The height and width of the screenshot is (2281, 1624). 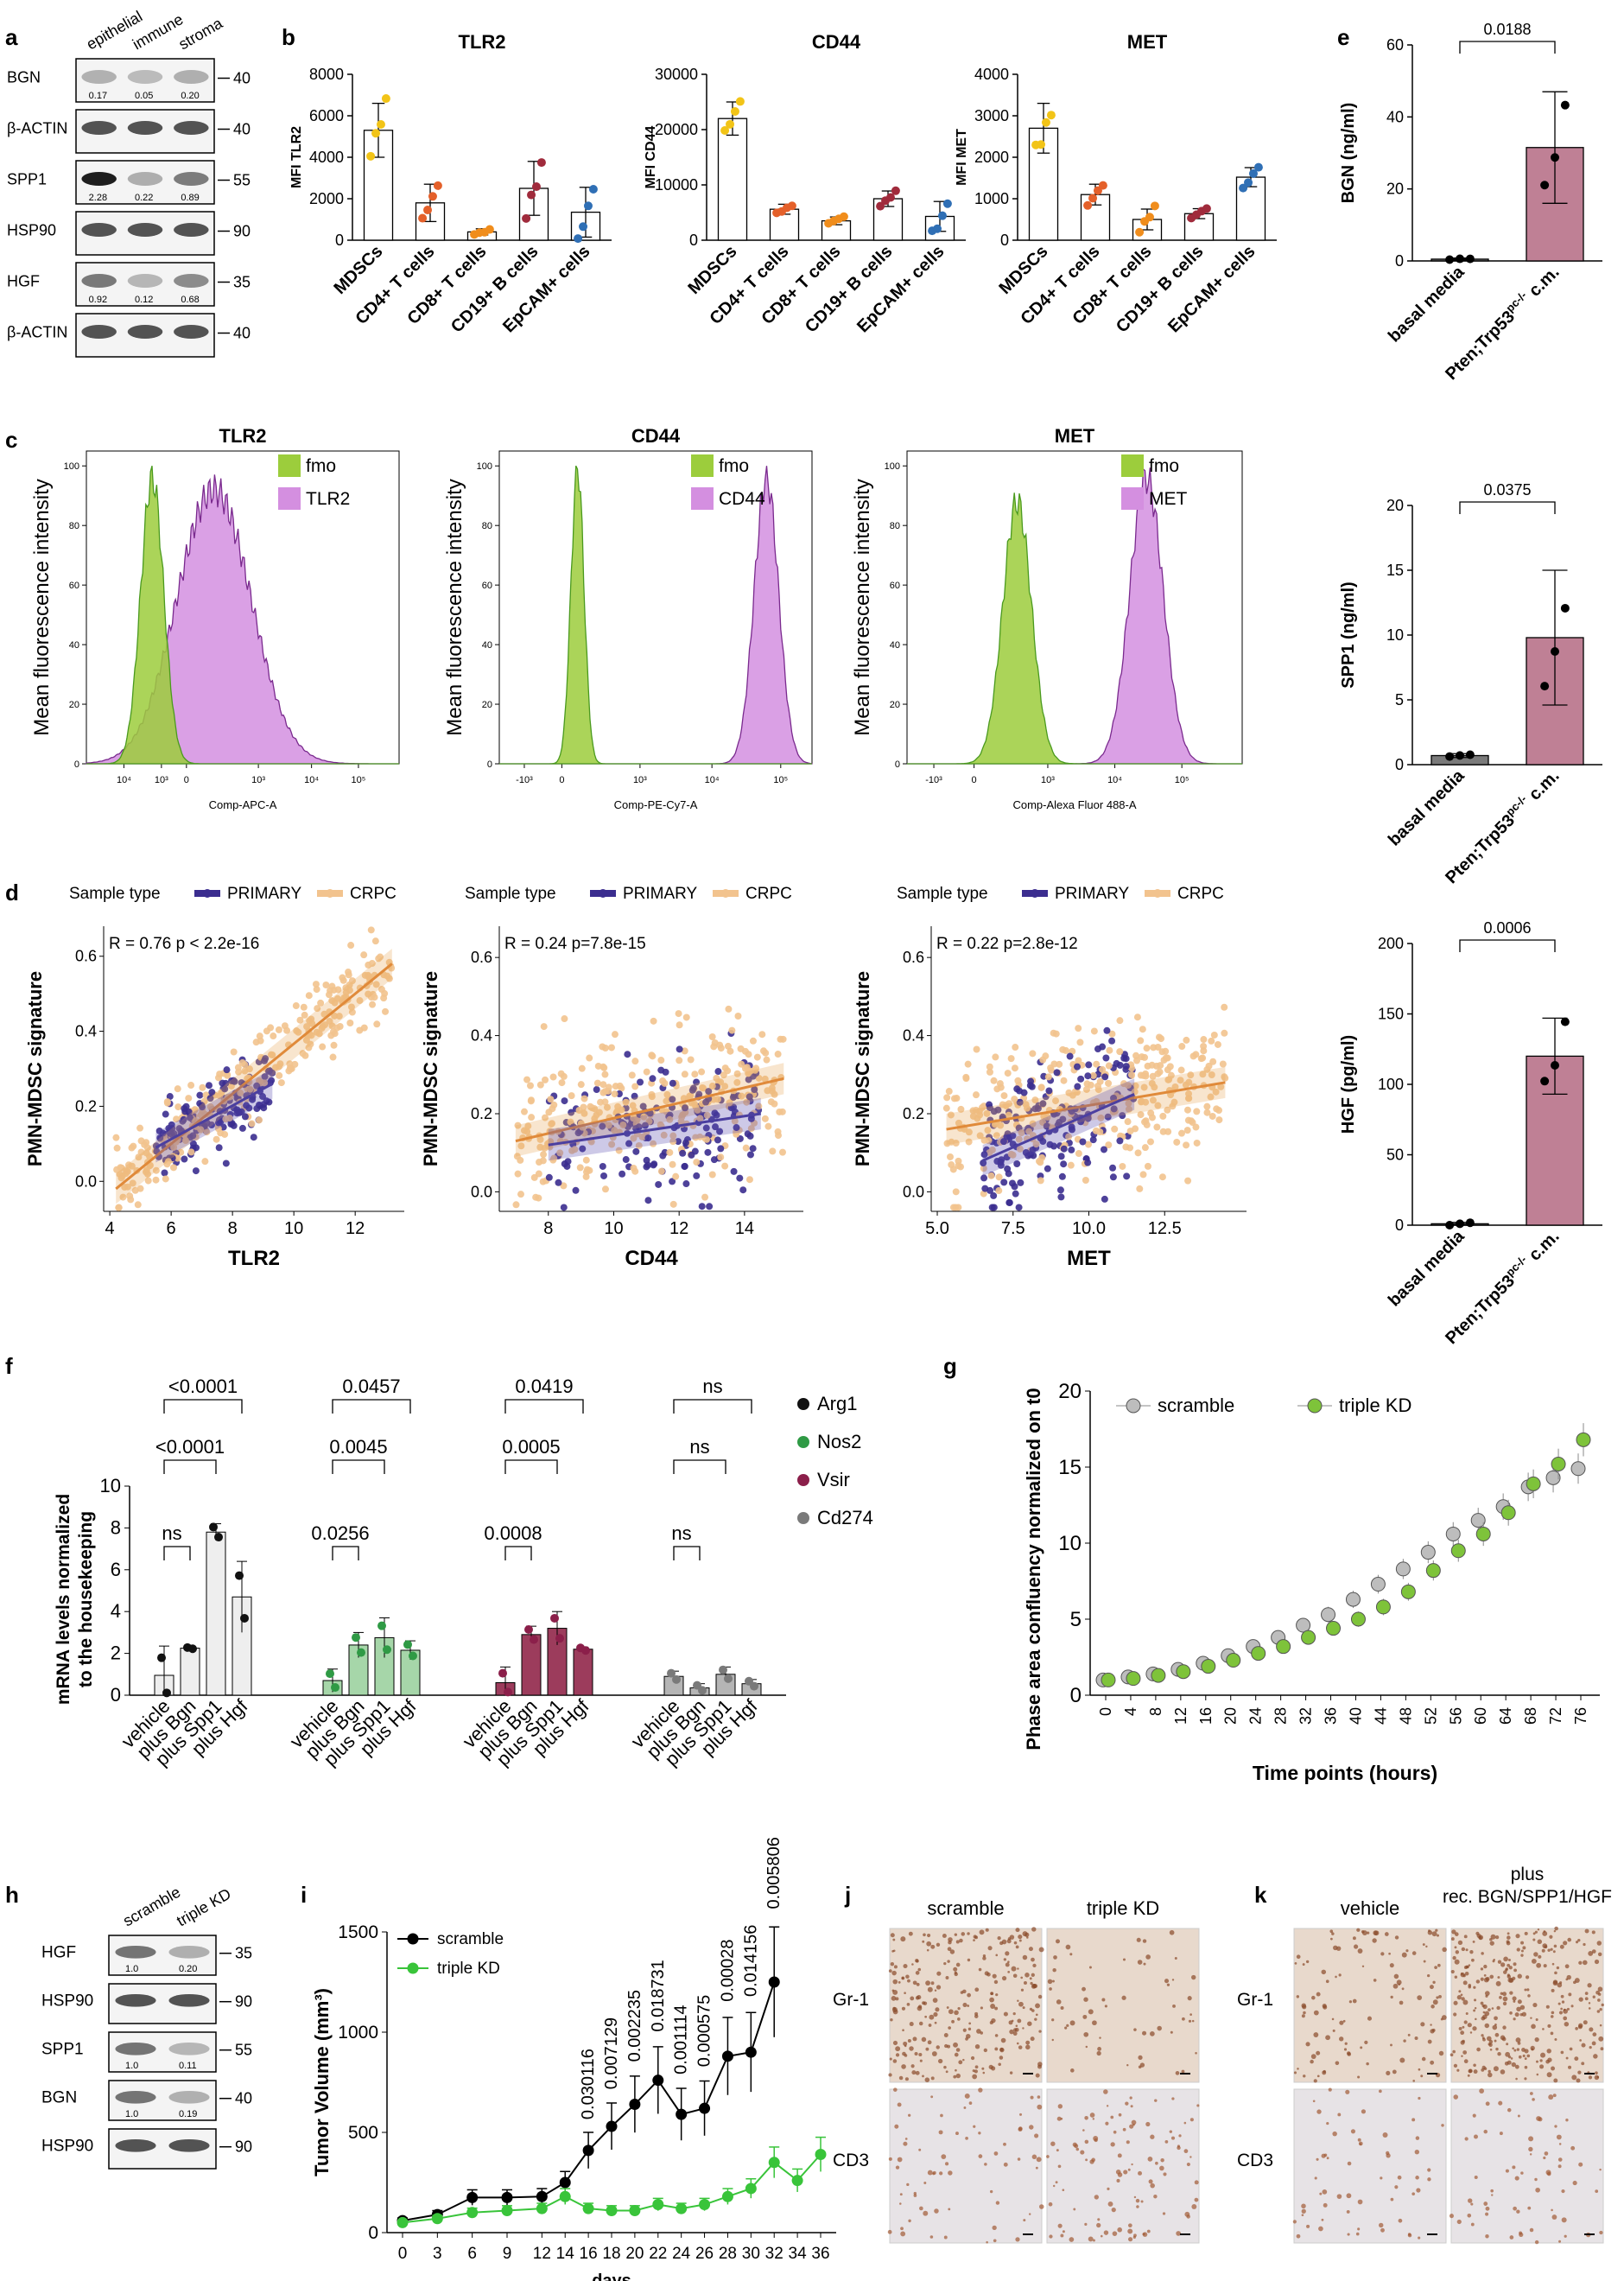 I want to click on y-tick-label: 0, so click(x=1399, y=261).